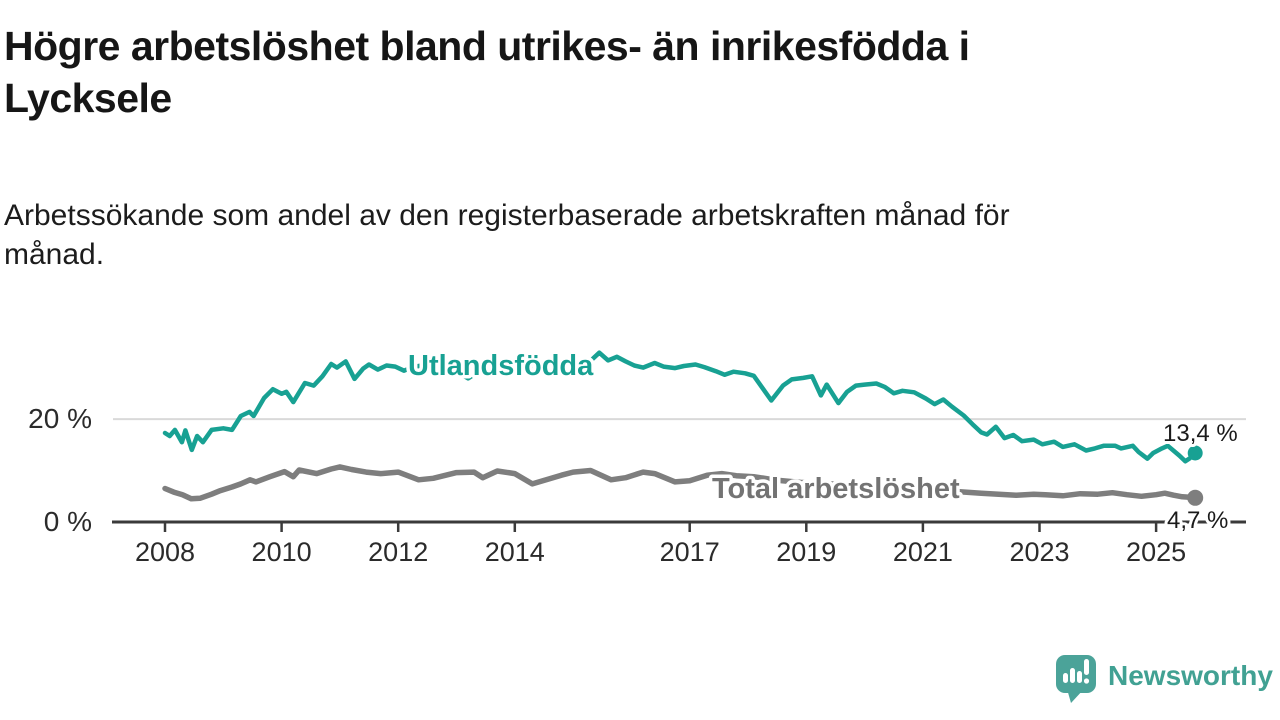 Image resolution: width=1280 pixels, height=720 pixels. I want to click on x-tick-label: 2019, so click(806, 552).